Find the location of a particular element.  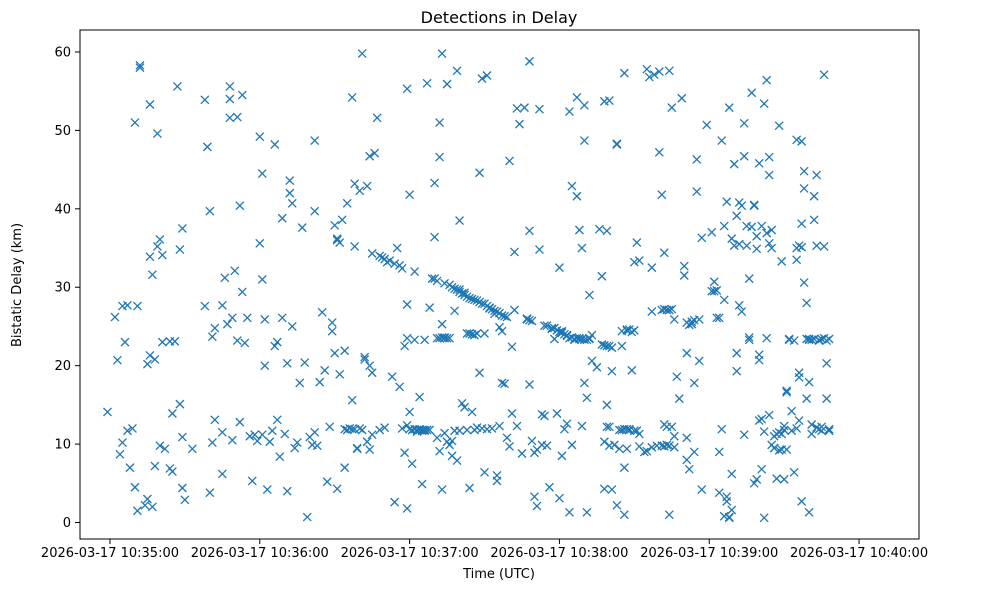

x-tick-label: 2026-03-17 10:35:00 is located at coordinates (110, 553).